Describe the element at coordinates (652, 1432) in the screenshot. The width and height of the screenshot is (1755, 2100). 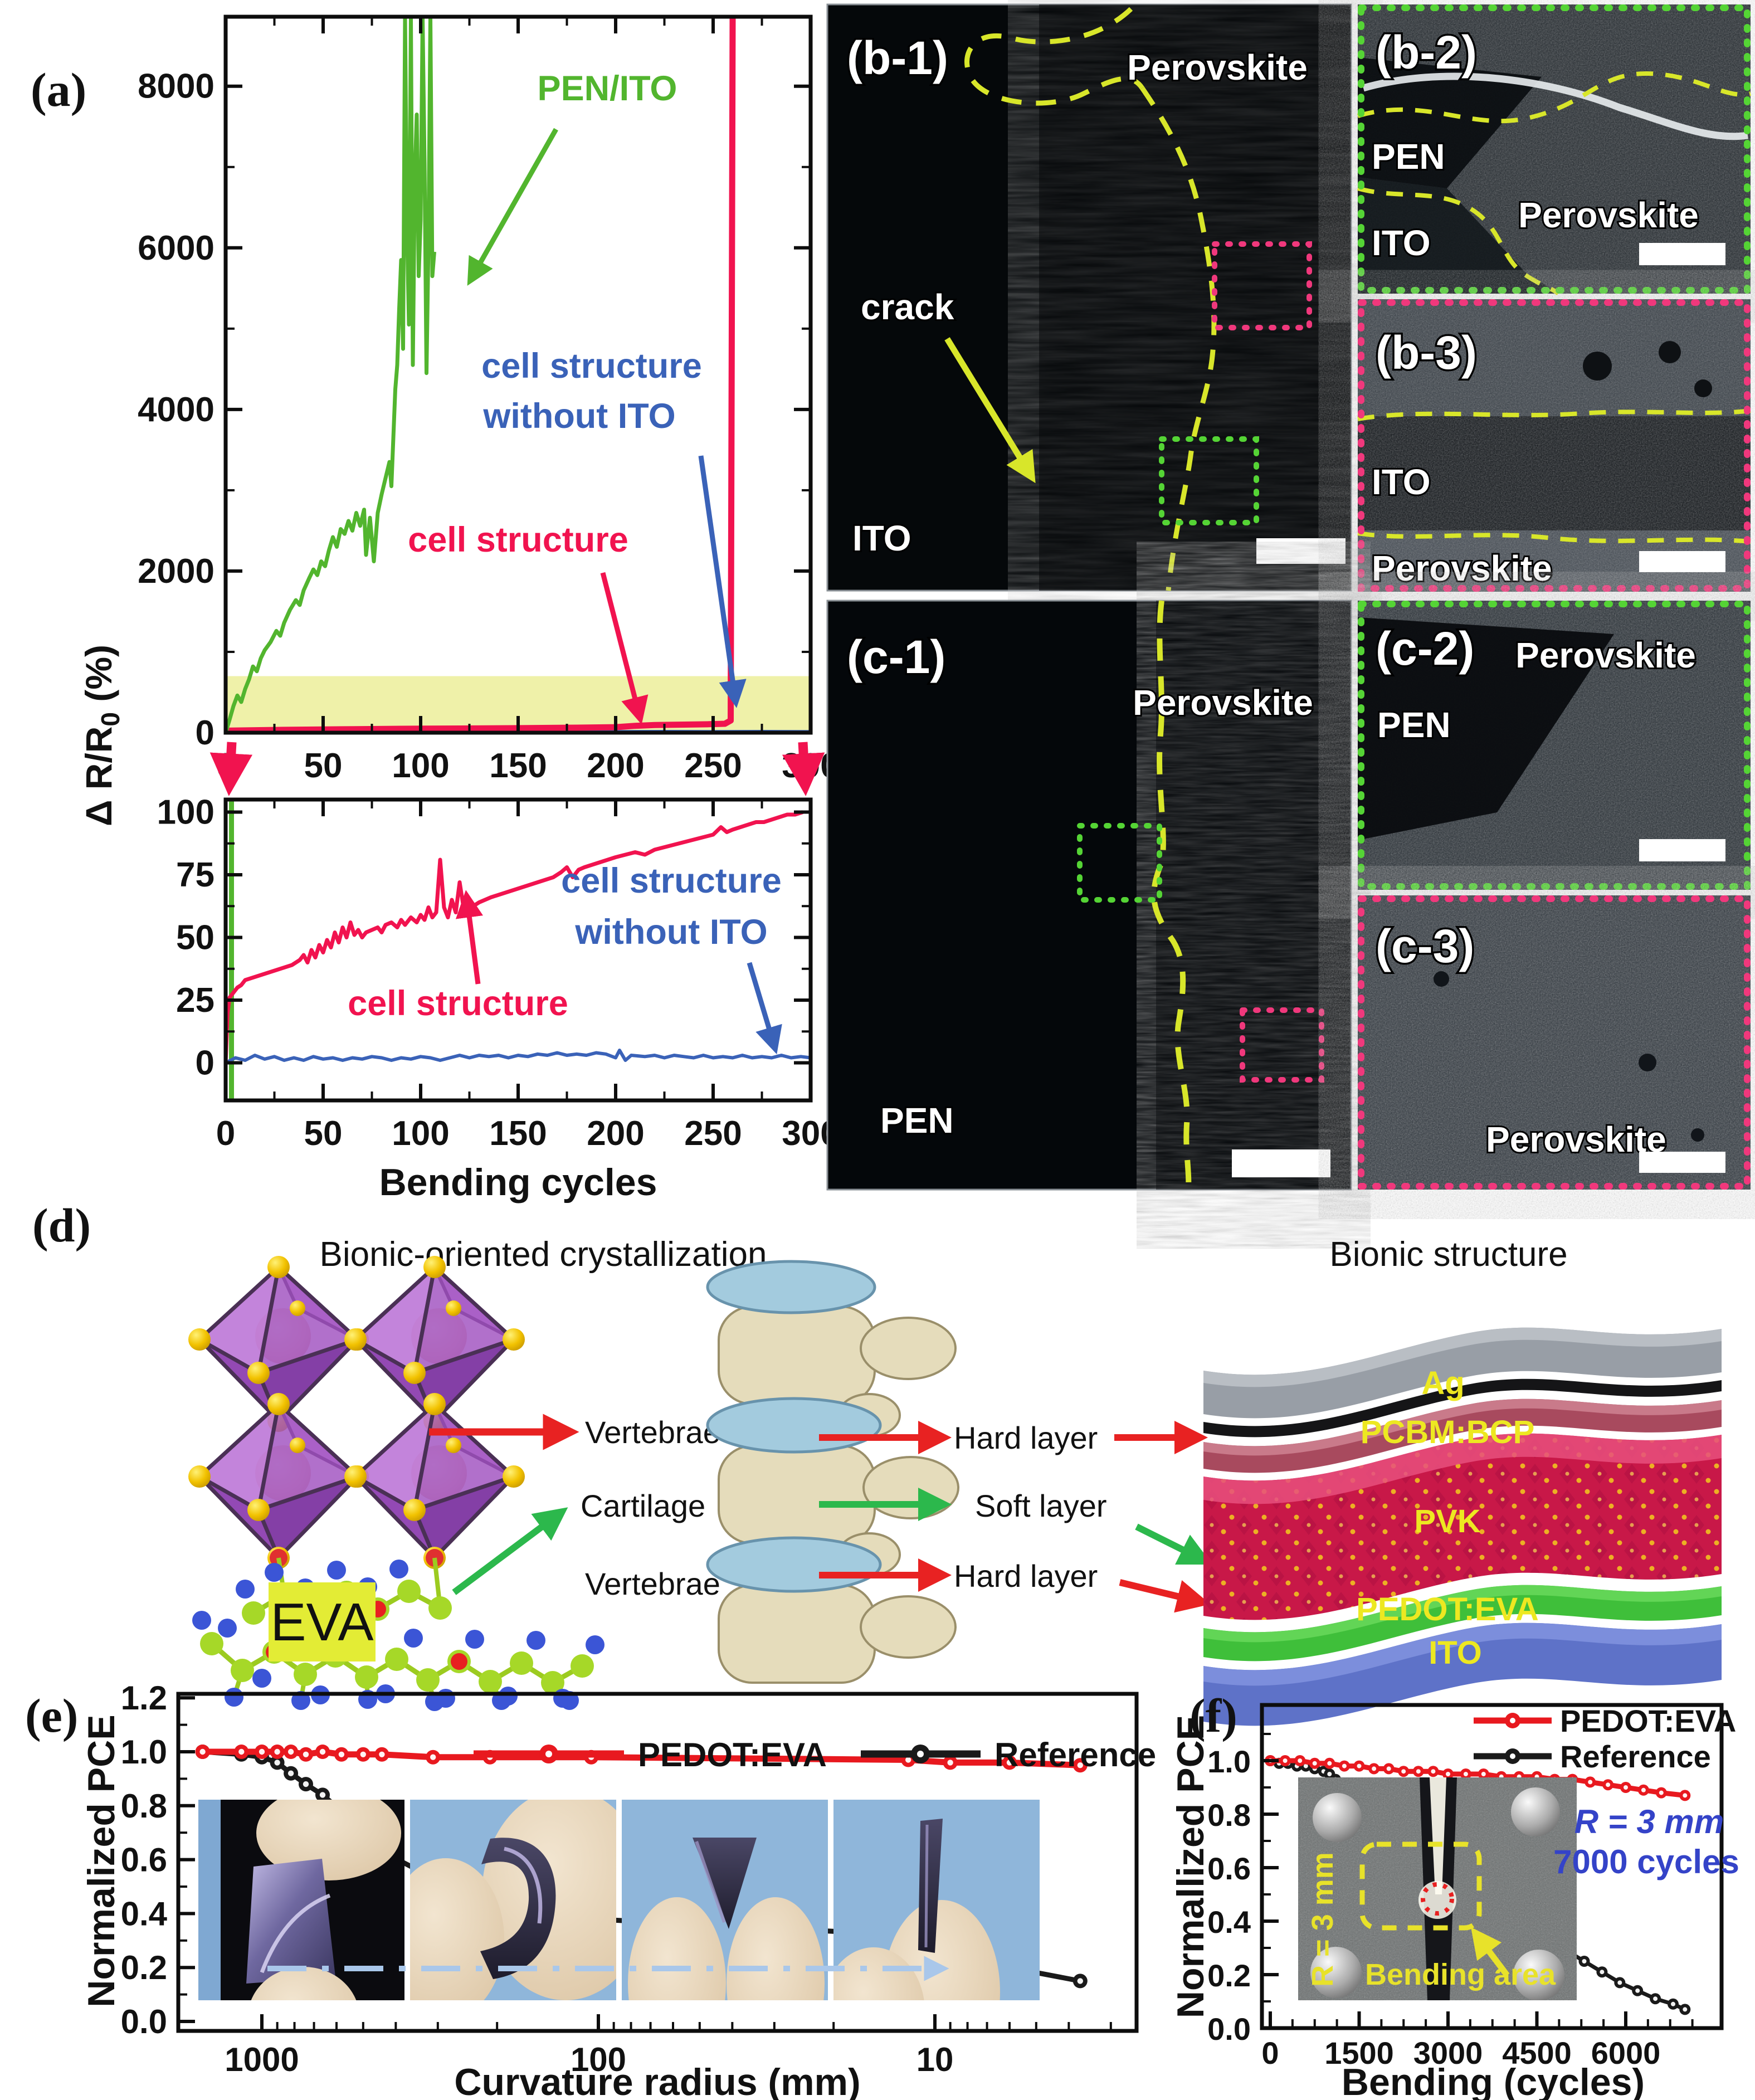
I see `d-label-vertebrae-top: Vertebrae` at that location.